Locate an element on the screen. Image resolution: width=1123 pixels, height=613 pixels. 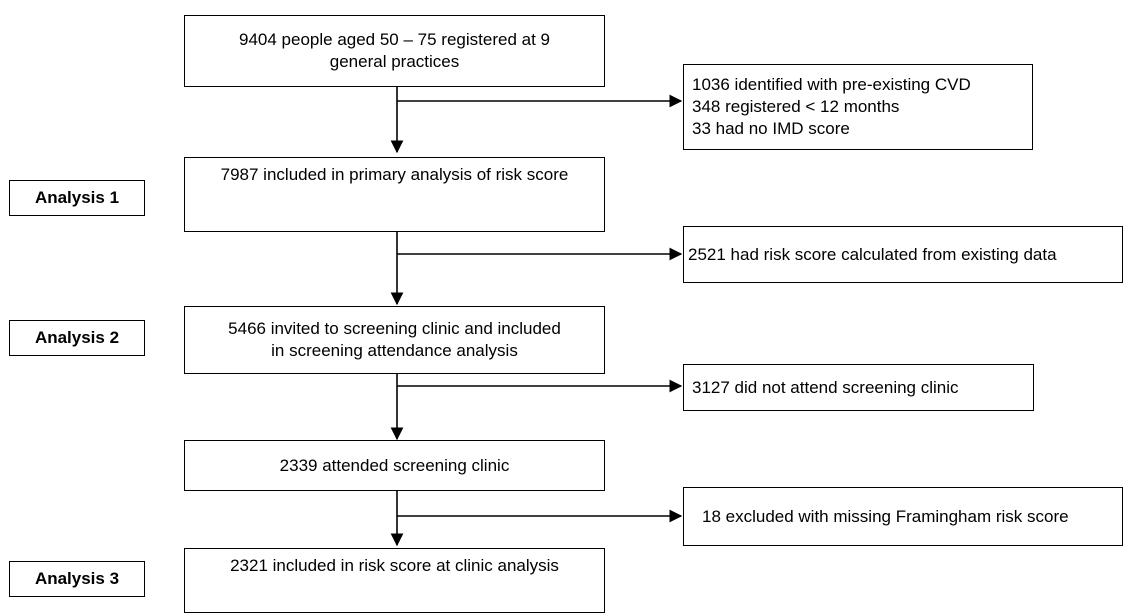
attended-line-1: 2339 attended screening clinic is located at coordinates (394, 465).